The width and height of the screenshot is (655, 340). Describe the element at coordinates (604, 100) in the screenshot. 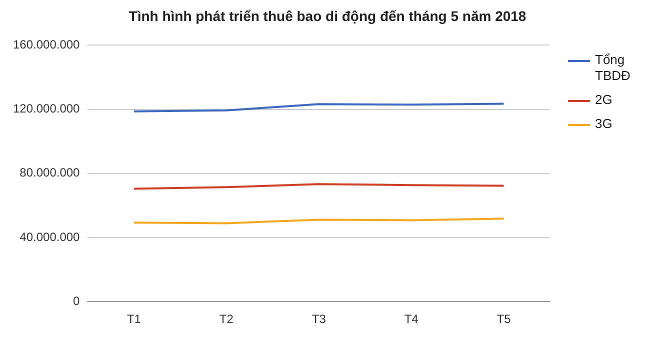

I see `legend-label: 2G` at that location.